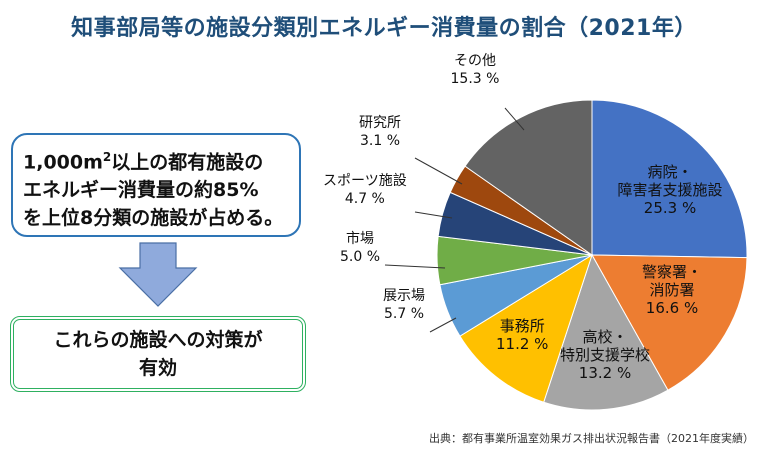  Describe the element at coordinates (605, 373) in the screenshot. I see `slice-value: 13.2 %` at that location.